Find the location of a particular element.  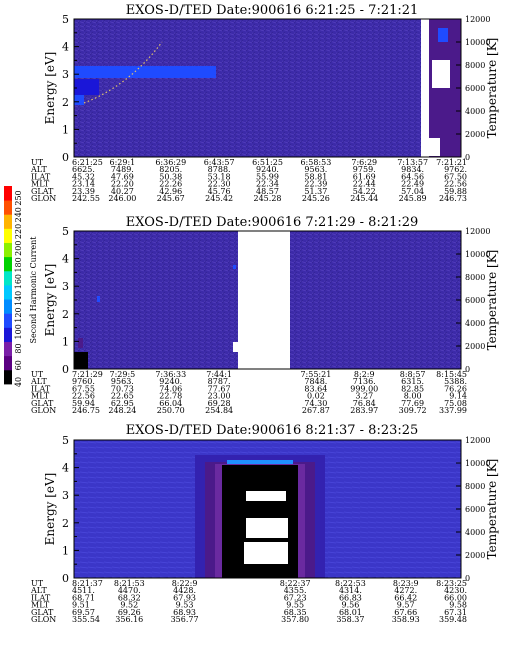

row-value: 8:22:53 is located at coordinates (350, 583).